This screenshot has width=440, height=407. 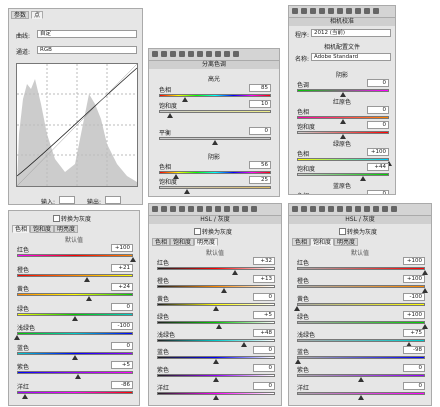 What do you see at coordinates (260, 104) in the screenshot?
I see `value-field: 10` at bounding box center [260, 104].